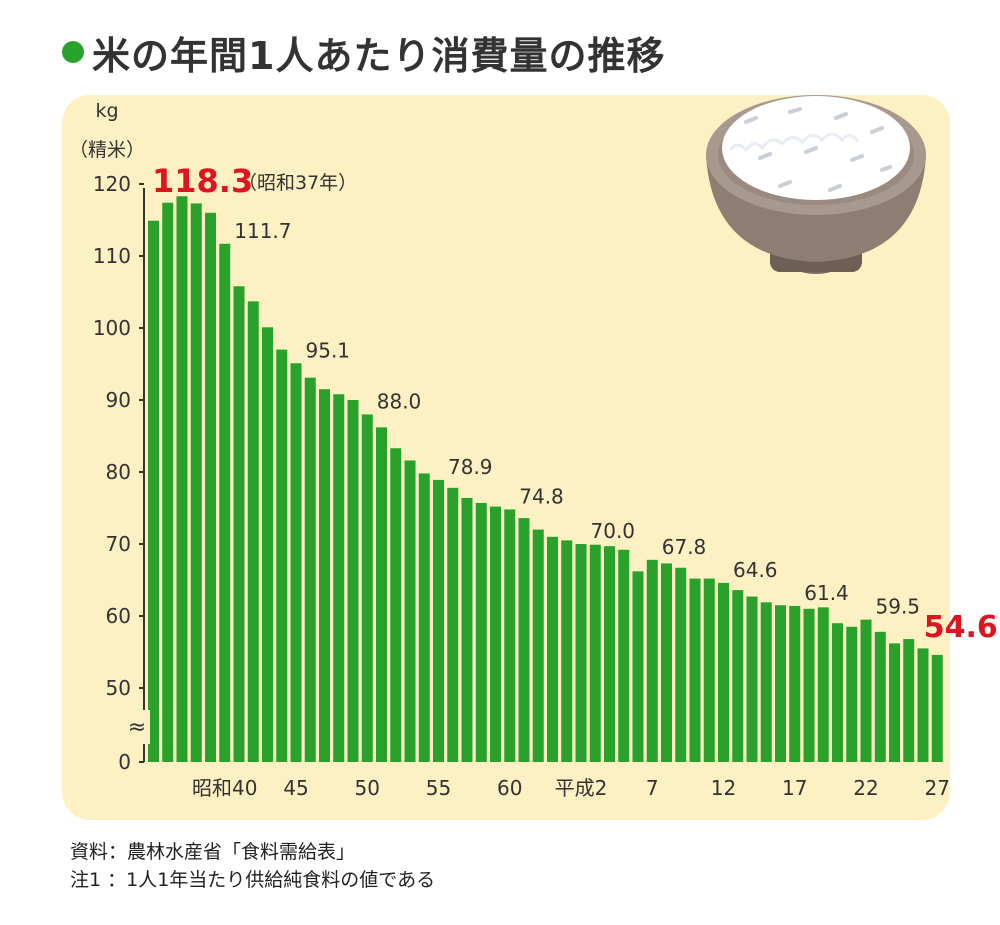 The width and height of the screenshot is (1000, 925). What do you see at coordinates (297, 183) in the screenshot?
I see `data-label-note: （昭和37年）` at bounding box center [297, 183].